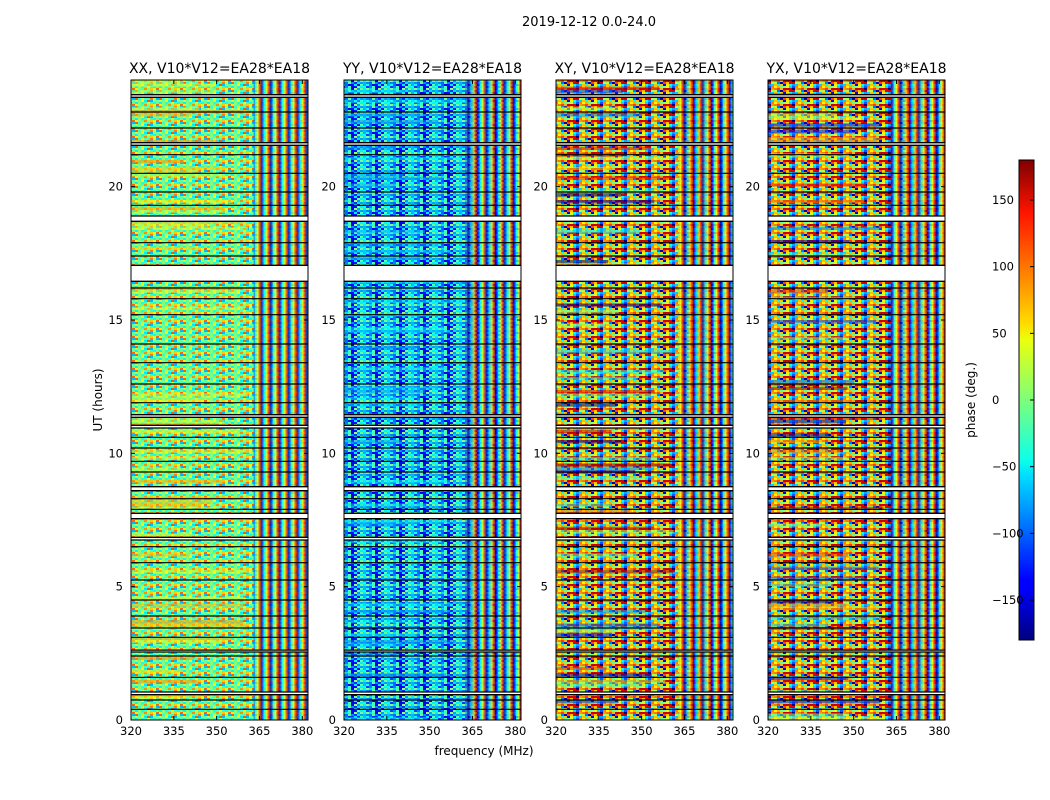  What do you see at coordinates (644, 69) in the screenshot?
I see `panel-title: XY, V10*V12=EA28*EA18` at bounding box center [644, 69].